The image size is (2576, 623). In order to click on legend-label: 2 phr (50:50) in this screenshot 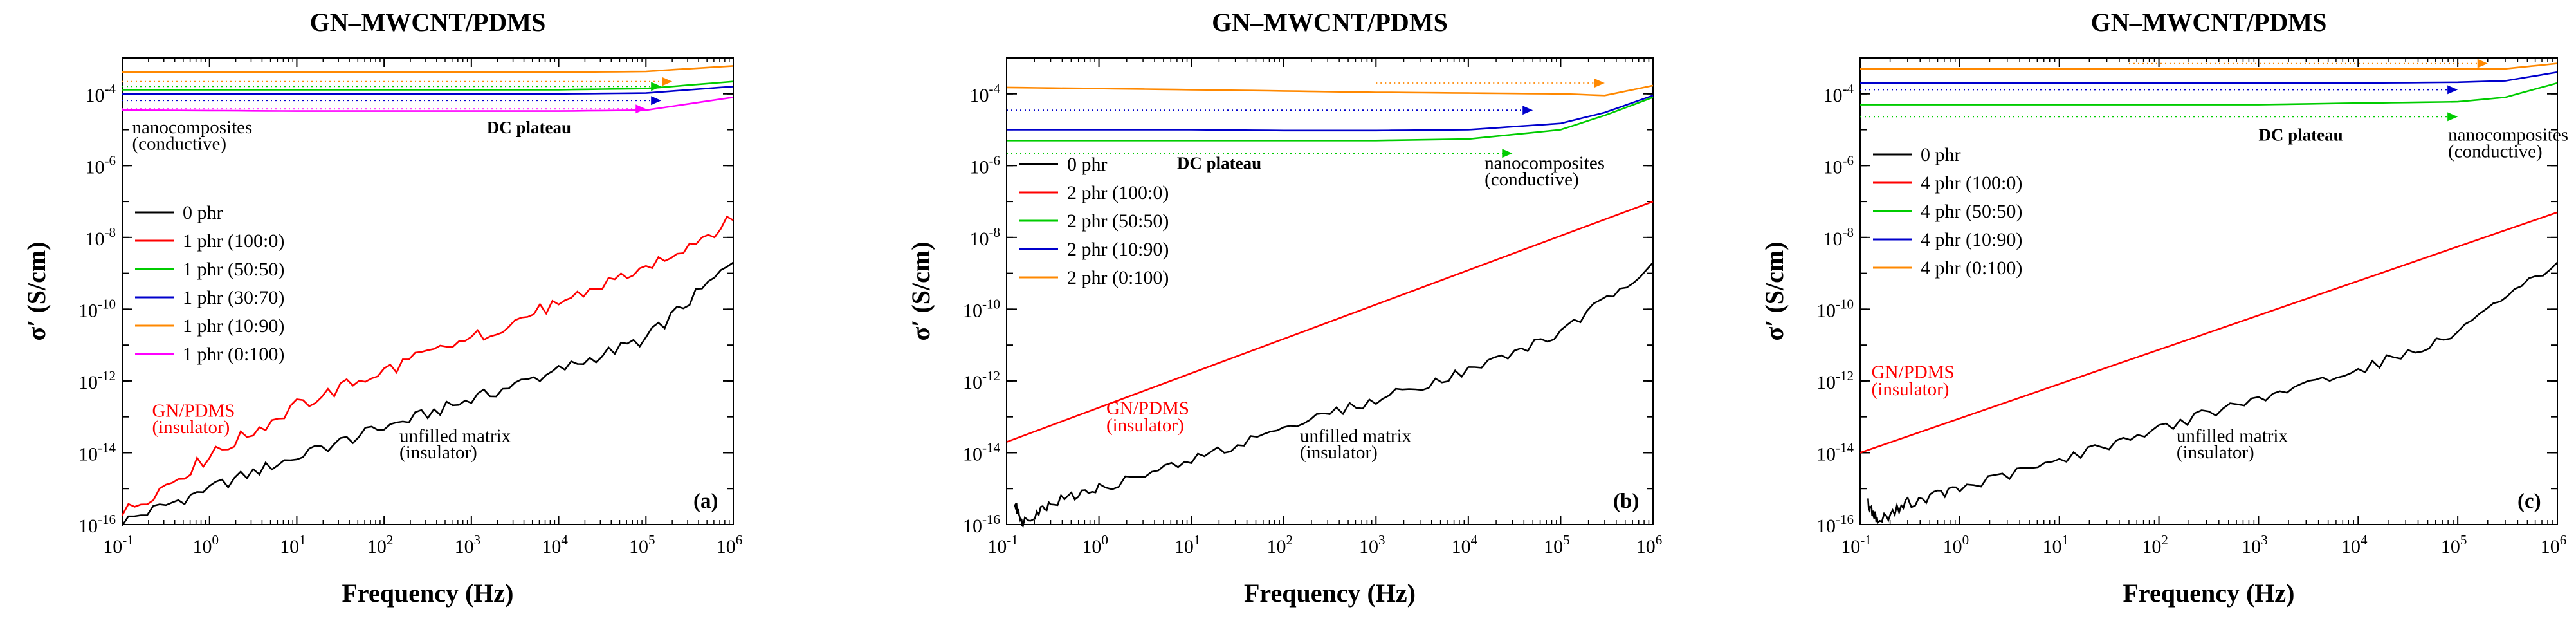, I will do `click(1118, 221)`.